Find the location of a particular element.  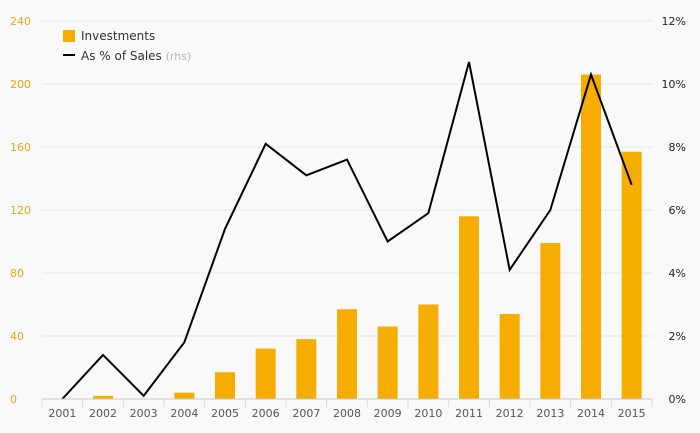

y-right-tick-label: 10% is located at coordinates (674, 84).